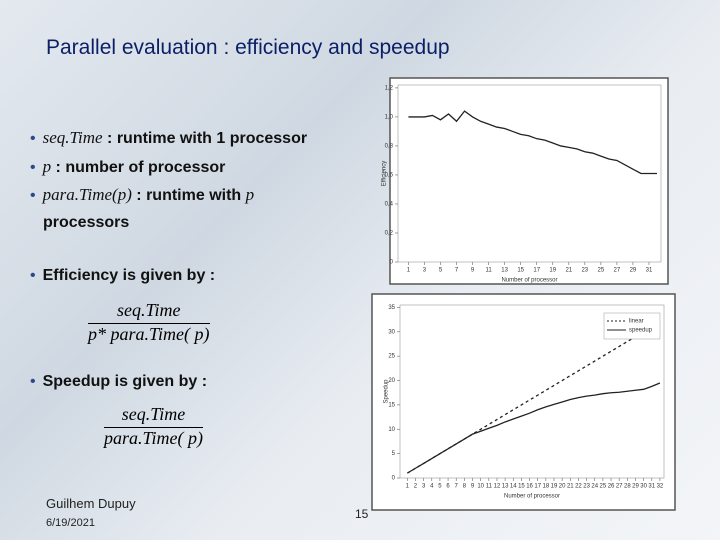 Image resolution: width=720 pixels, height=540 pixels. Describe the element at coordinates (480, 487) in the screenshot. I see `x-tick-label: 10` at that location.